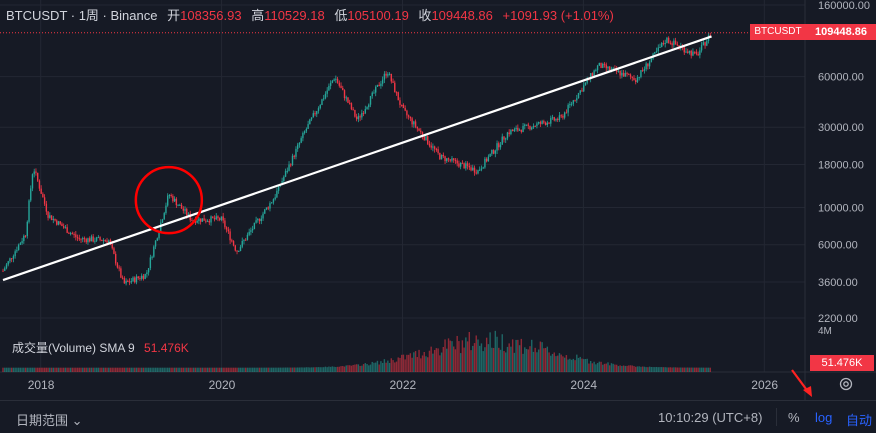 This screenshot has width=876, height=433. I want to click on percent-scale-button: %, so click(794, 417).